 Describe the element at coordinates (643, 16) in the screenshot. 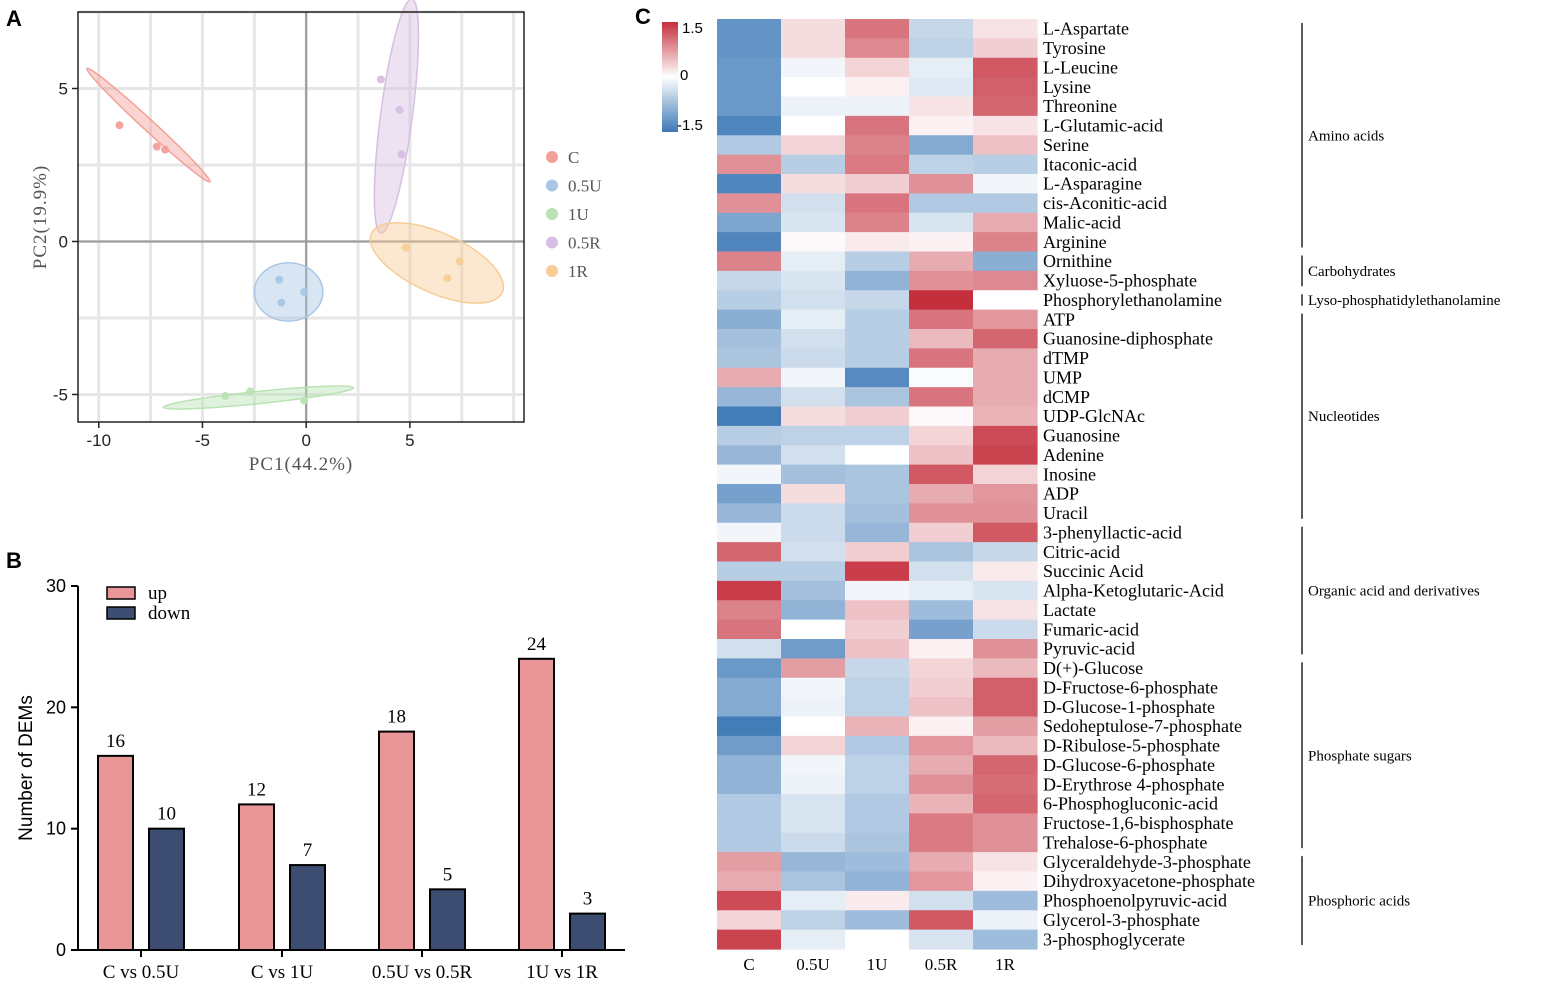

I see `panel-label-c: C` at that location.